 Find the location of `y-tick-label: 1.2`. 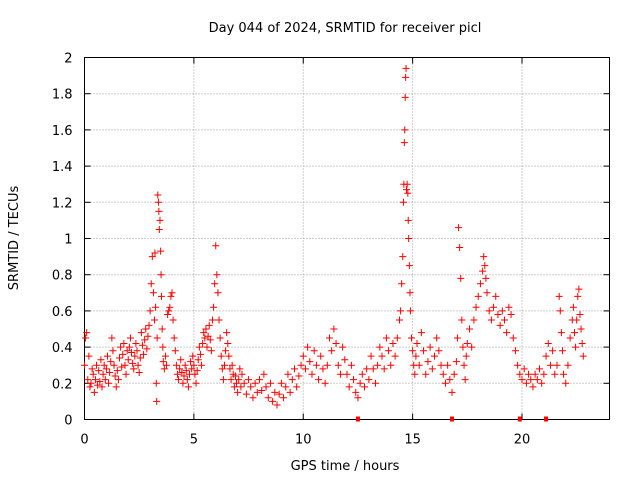

y-tick-label: 1.2 is located at coordinates (62, 203).